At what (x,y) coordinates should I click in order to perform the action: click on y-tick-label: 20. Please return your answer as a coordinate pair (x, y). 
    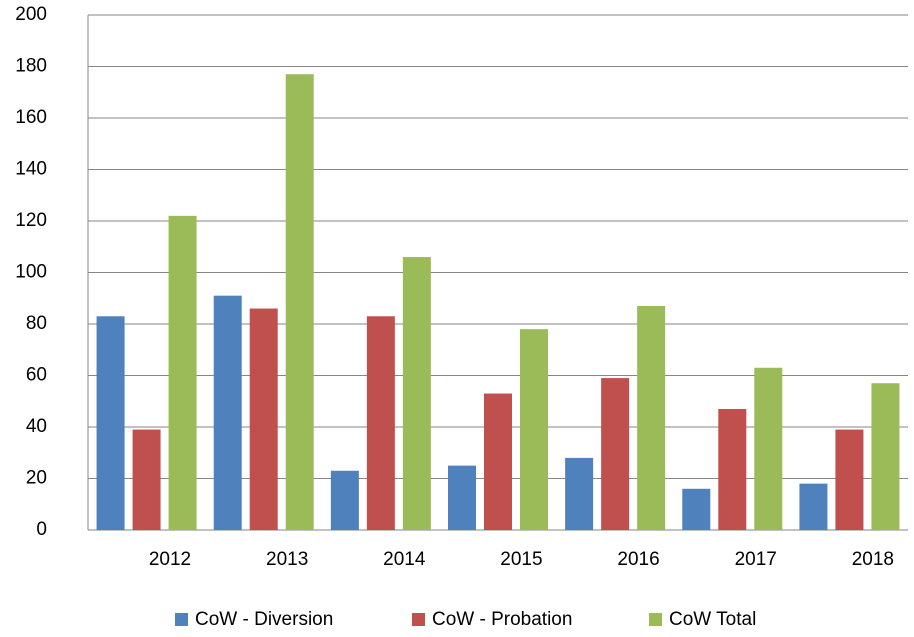
    Looking at the image, I should click on (36, 478).